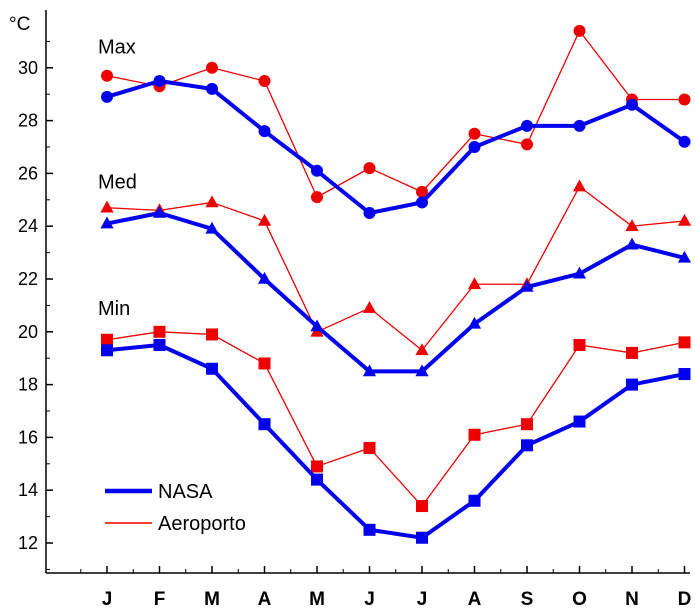 The height and width of the screenshot is (610, 695). Describe the element at coordinates (160, 599) in the screenshot. I see `x-tick-label: F` at that location.